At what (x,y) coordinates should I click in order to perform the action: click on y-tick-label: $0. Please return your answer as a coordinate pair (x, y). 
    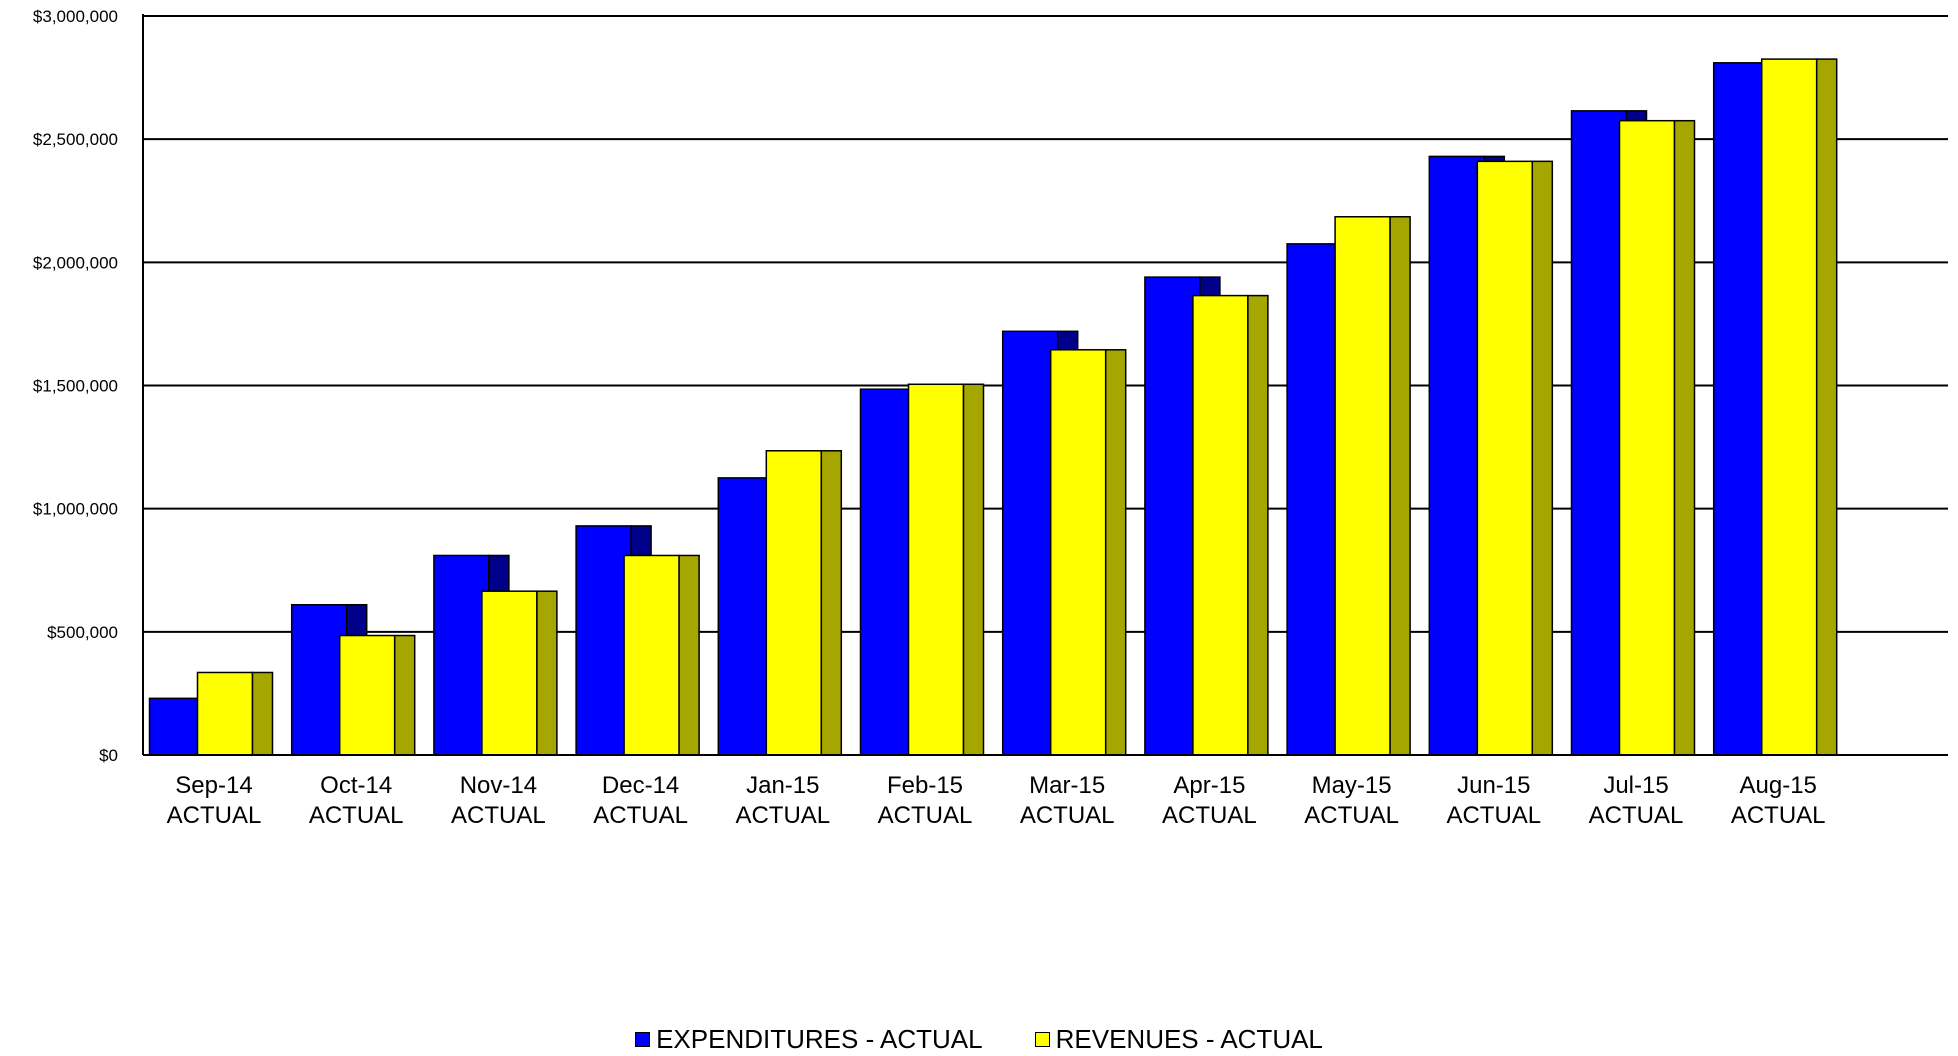
    Looking at the image, I should click on (108, 755).